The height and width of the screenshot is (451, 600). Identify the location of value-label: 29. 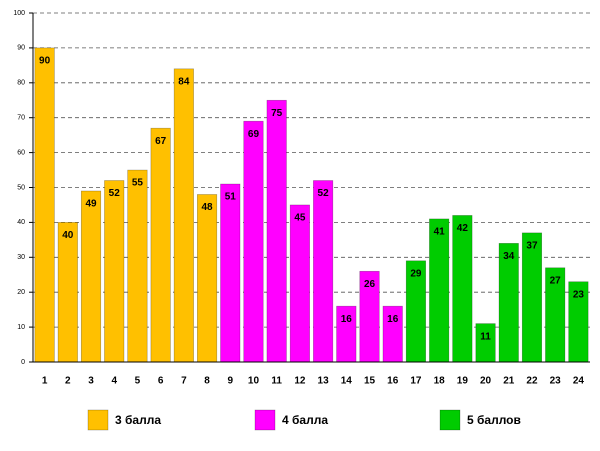
(416, 273).